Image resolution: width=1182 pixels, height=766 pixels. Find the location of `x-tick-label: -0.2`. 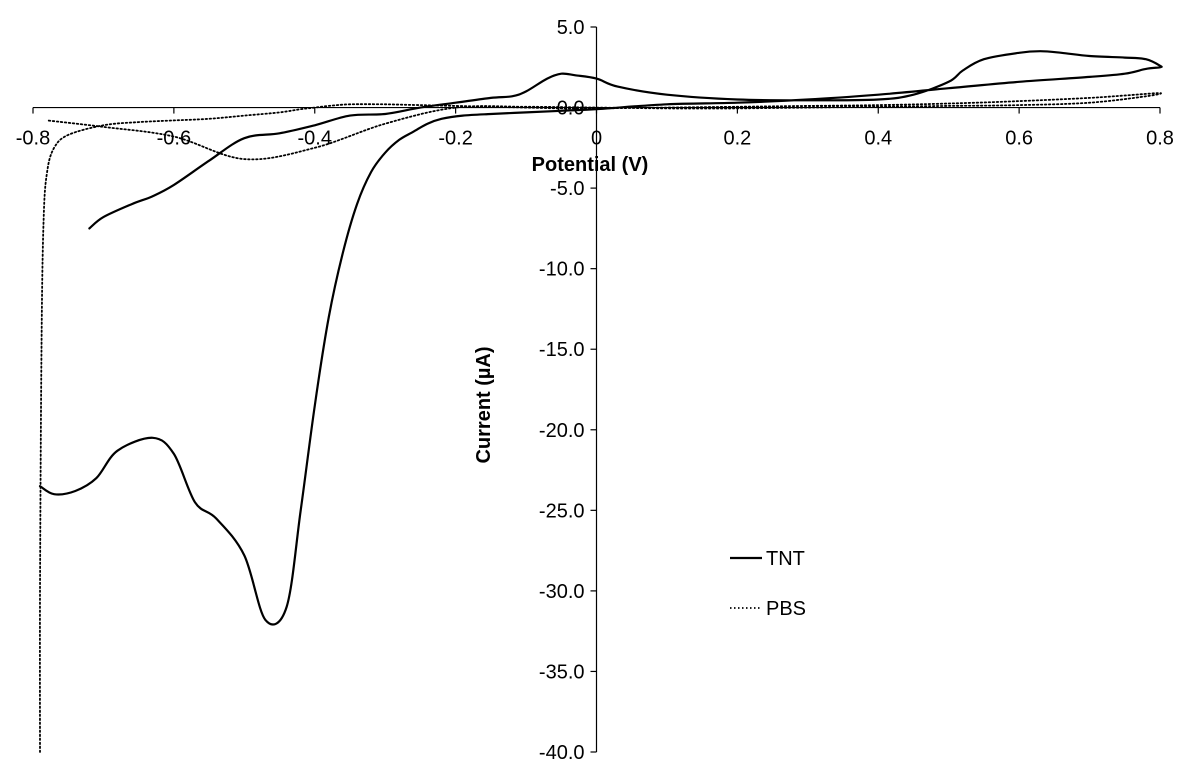

x-tick-label: -0.2 is located at coordinates (455, 139).